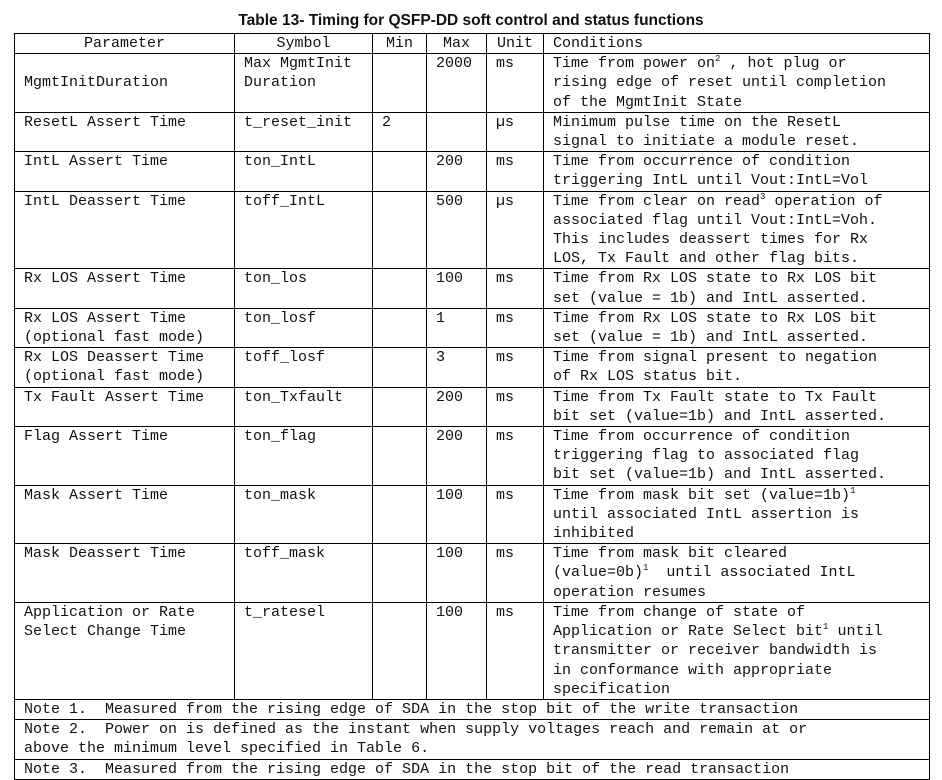 This screenshot has height=780, width=942. Describe the element at coordinates (303, 650) in the screenshot. I see `symbol-cell: t_ratesel` at that location.